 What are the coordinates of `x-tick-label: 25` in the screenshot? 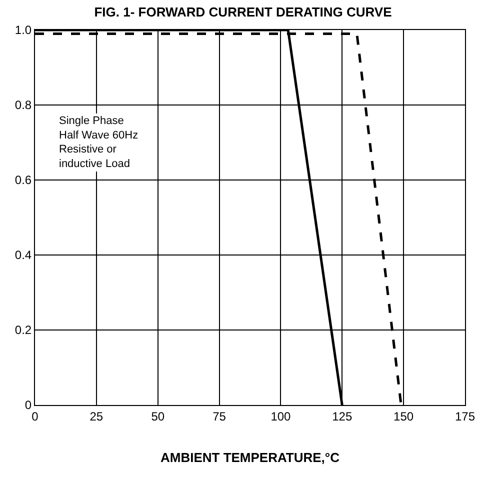 It's located at (97, 416).